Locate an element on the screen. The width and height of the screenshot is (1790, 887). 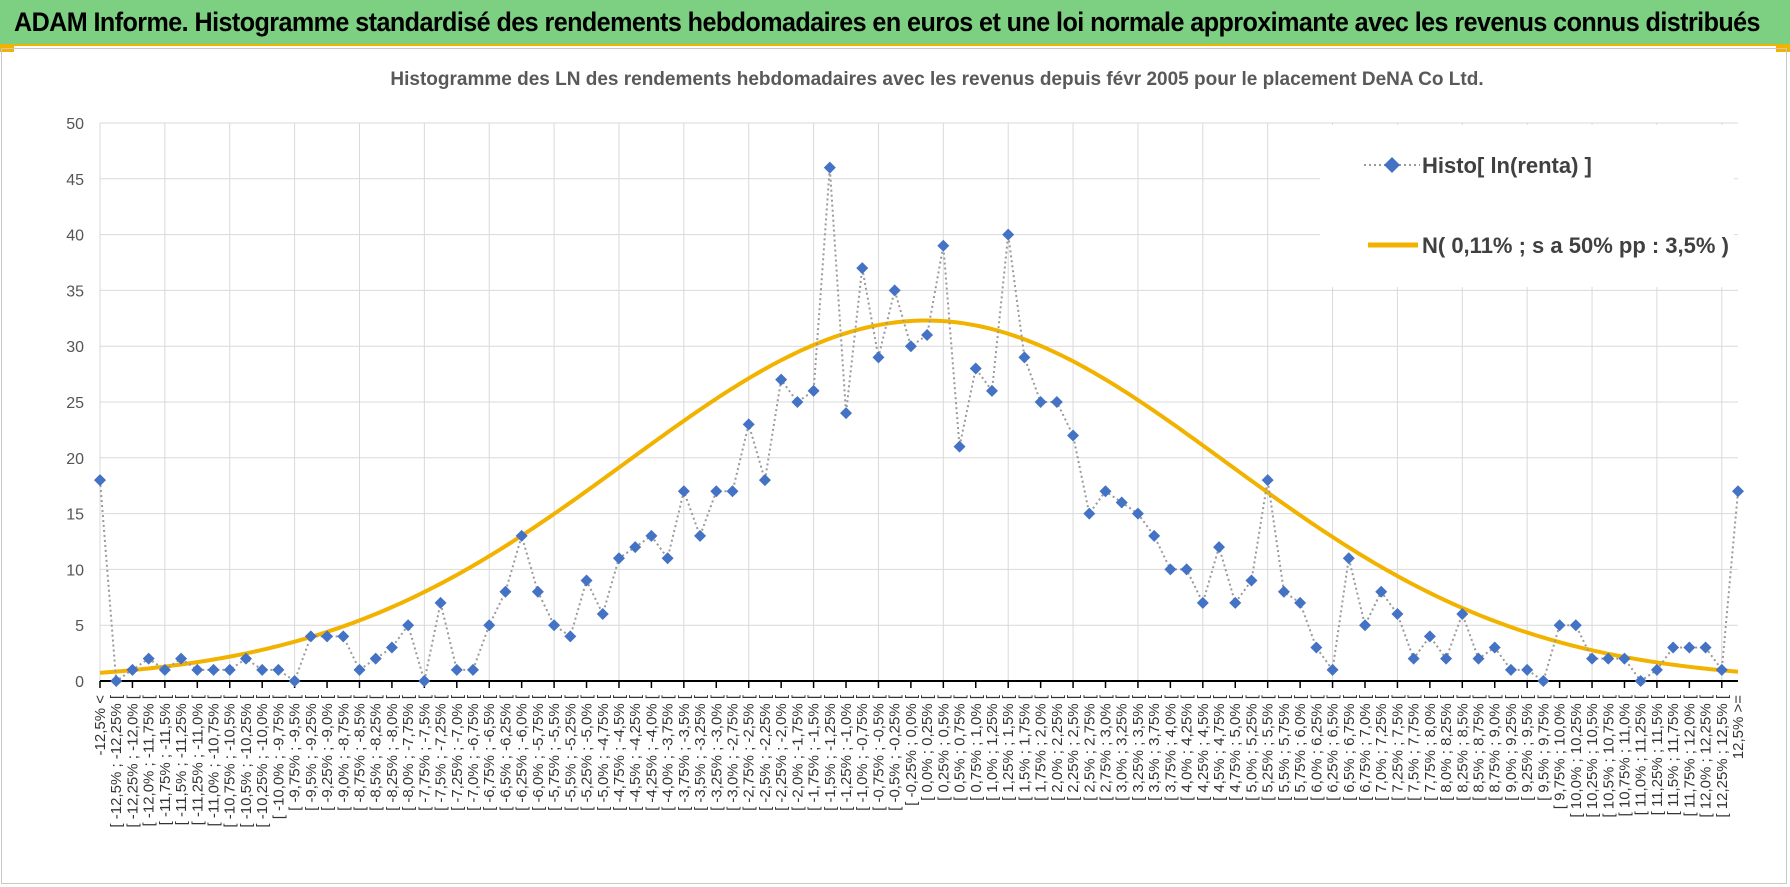
x-tick-label: [ -2,0% ; -1,75% [ is located at coordinates (797, 752).